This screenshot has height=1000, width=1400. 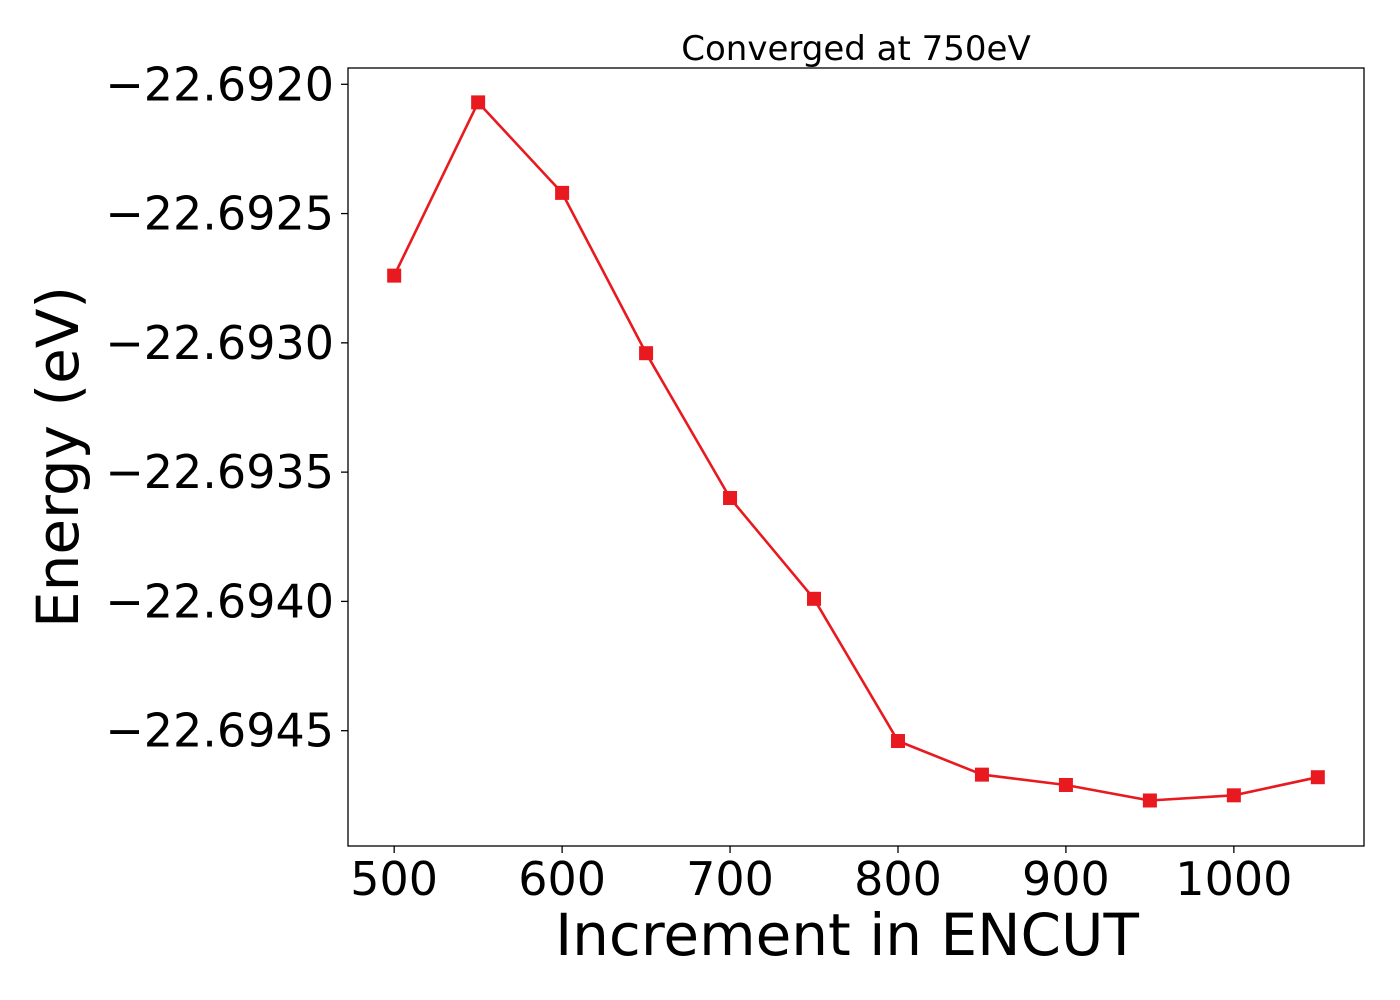 What do you see at coordinates (821, 876) in the screenshot?
I see `x-axis-ticks: 500 600 700 800 900 1000` at bounding box center [821, 876].